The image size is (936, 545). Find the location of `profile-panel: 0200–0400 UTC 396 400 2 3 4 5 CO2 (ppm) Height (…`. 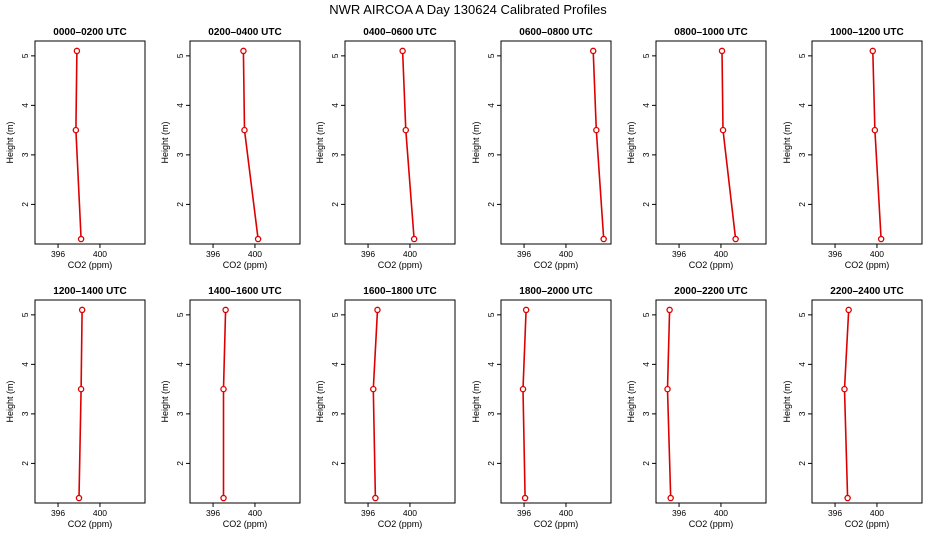

profile-panel: 0200–0400 UTC 396 400 2 3 4 5 CO2 (ppm) Height (… is located at coordinates (230, 148).